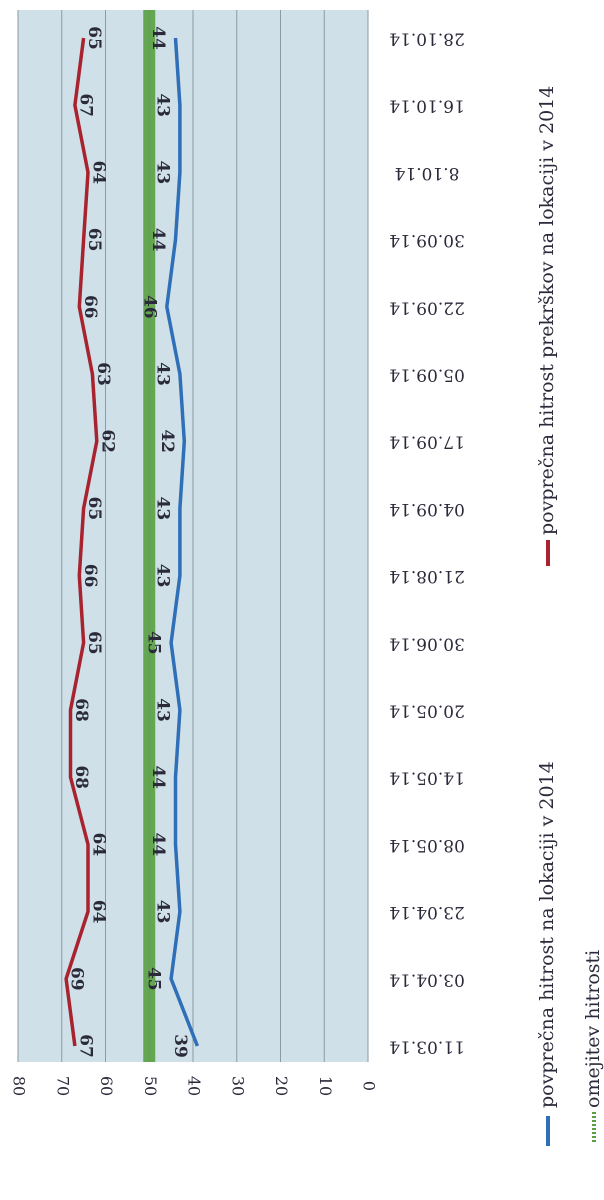  I want to click on violation-speed-line, so click(81, 542).